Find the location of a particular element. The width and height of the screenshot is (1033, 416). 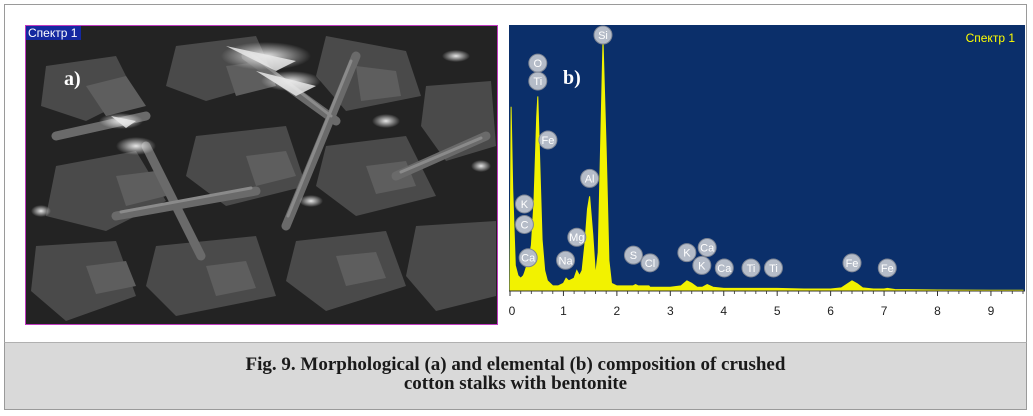

peak-label-text: Si is located at coordinates (603, 36).